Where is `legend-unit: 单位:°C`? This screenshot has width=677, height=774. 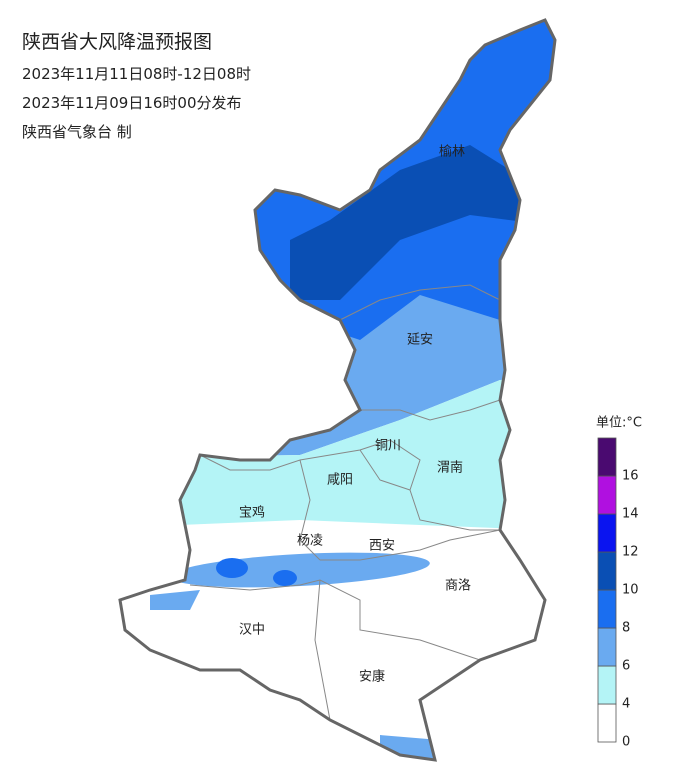
legend-unit: 单位:°C is located at coordinates (619, 423).